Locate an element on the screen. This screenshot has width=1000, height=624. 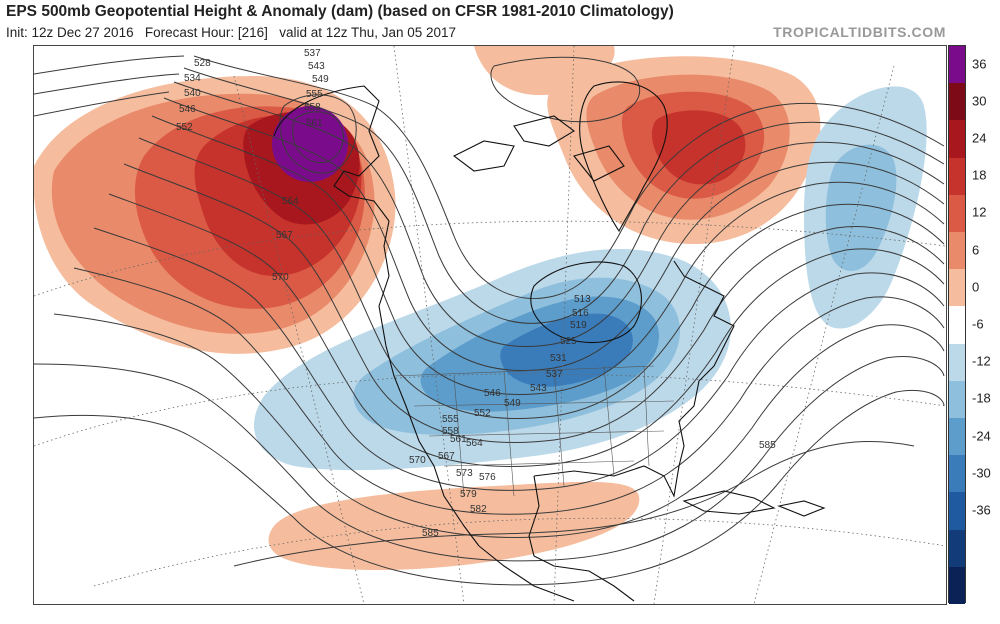
hudson-bay is located at coordinates (586, 302).